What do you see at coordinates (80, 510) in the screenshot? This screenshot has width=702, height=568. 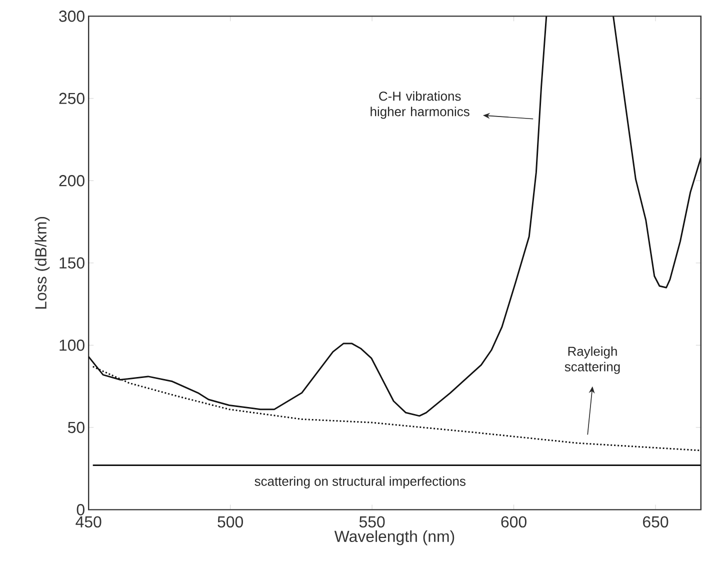 I see `y-tick-label: 0` at bounding box center [80, 510].